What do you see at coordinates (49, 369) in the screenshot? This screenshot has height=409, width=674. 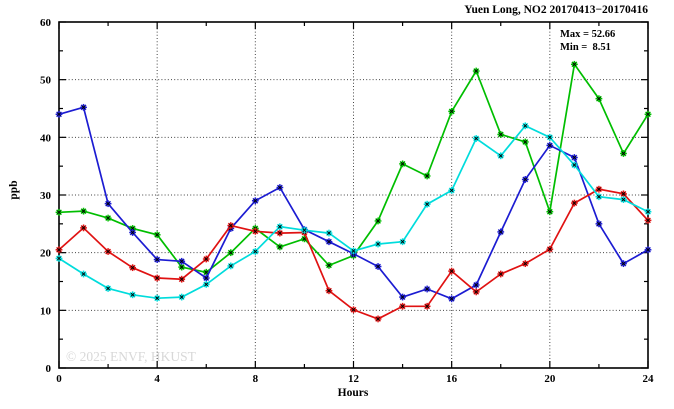 I see `y-tick-label: 0` at bounding box center [49, 369].